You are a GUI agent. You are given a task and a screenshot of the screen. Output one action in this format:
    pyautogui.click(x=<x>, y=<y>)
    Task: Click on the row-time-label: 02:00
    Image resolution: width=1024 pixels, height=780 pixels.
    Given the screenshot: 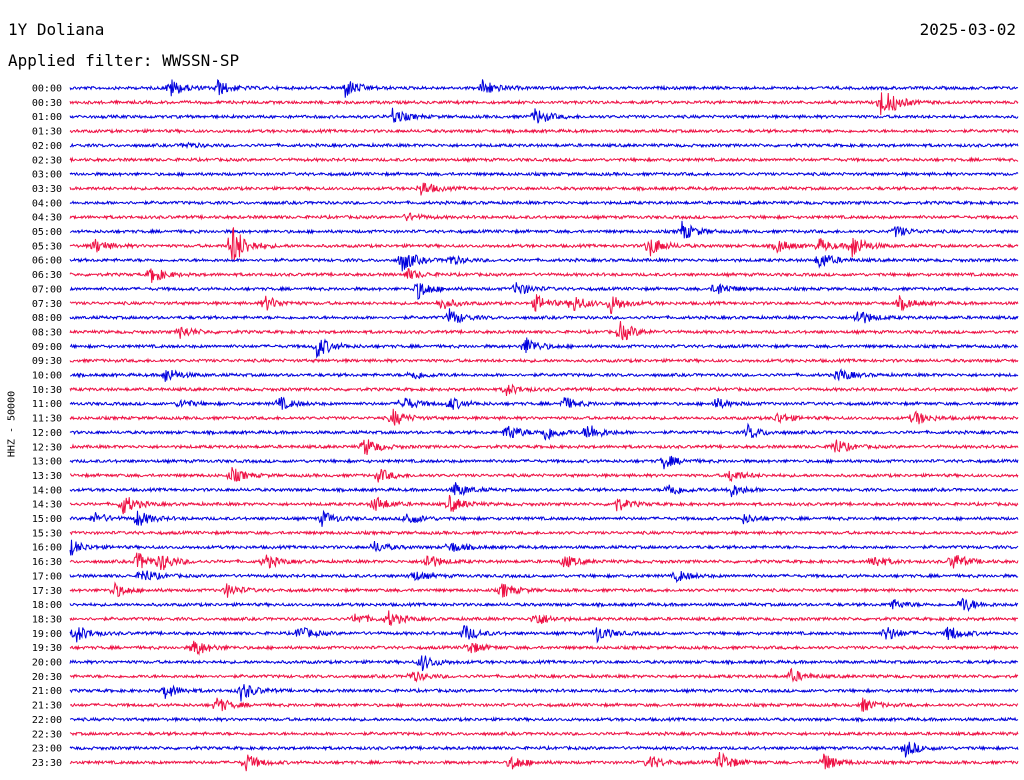 What is the action you would take?
    pyautogui.click(x=47, y=146)
    